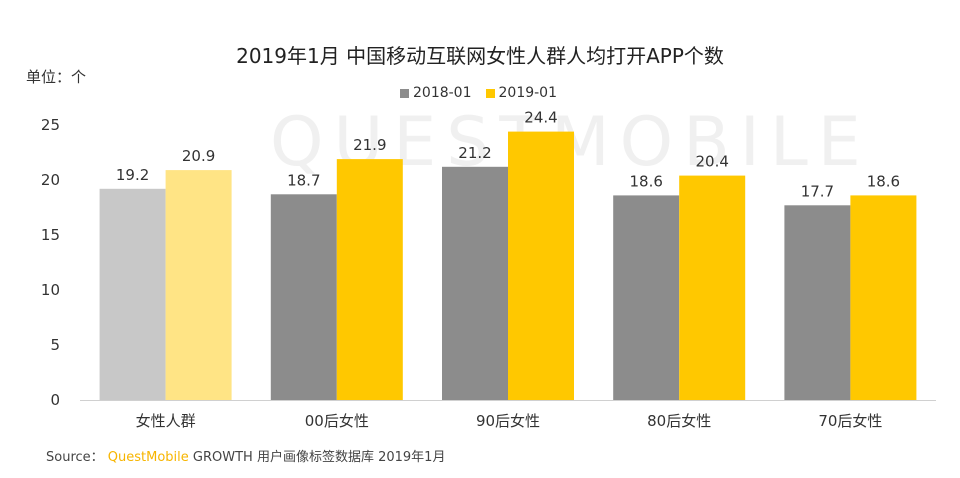  I want to click on legend-swatch-2019, so click(490, 93).